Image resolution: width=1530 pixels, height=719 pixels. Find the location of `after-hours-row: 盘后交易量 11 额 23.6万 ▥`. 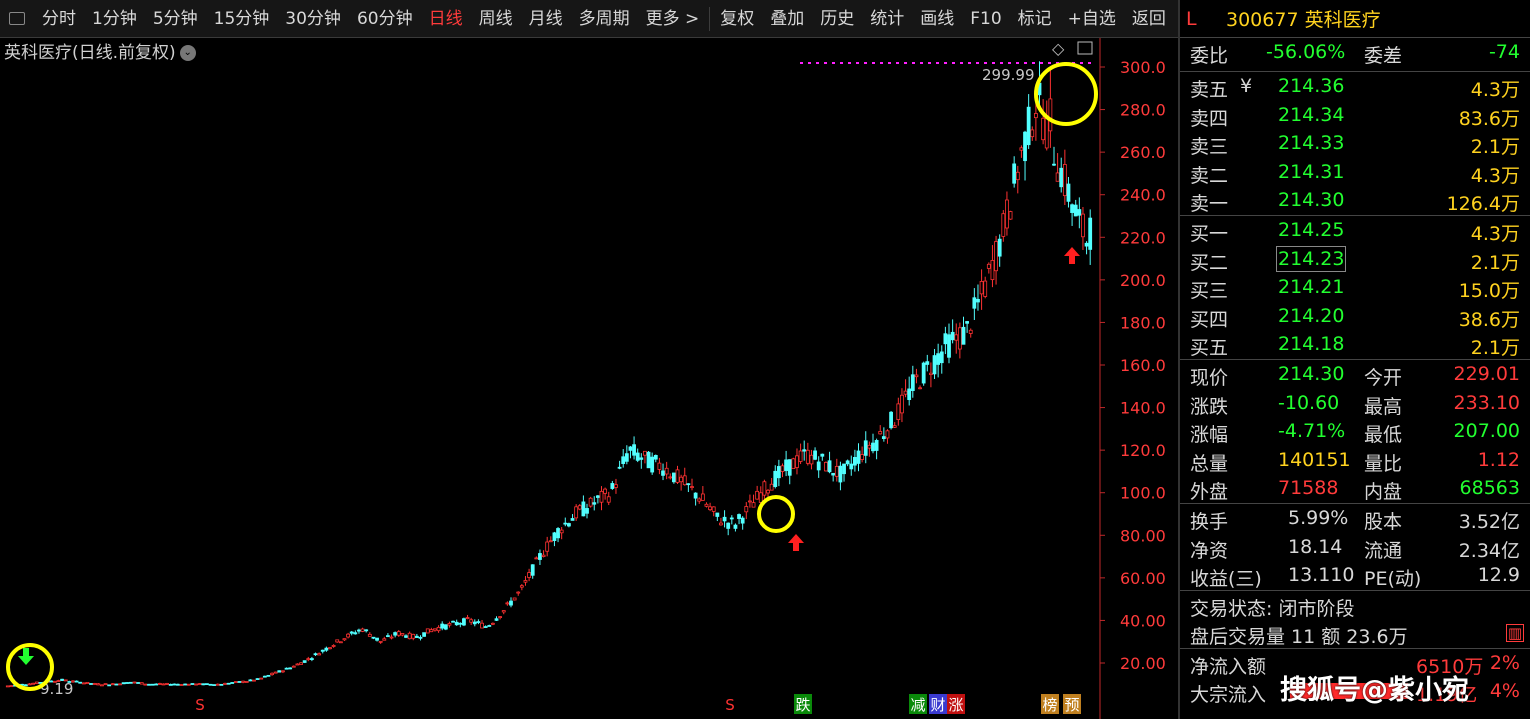

after-hours-row: 盘后交易量 11 额 23.6万 ▥ is located at coordinates (1355, 633).